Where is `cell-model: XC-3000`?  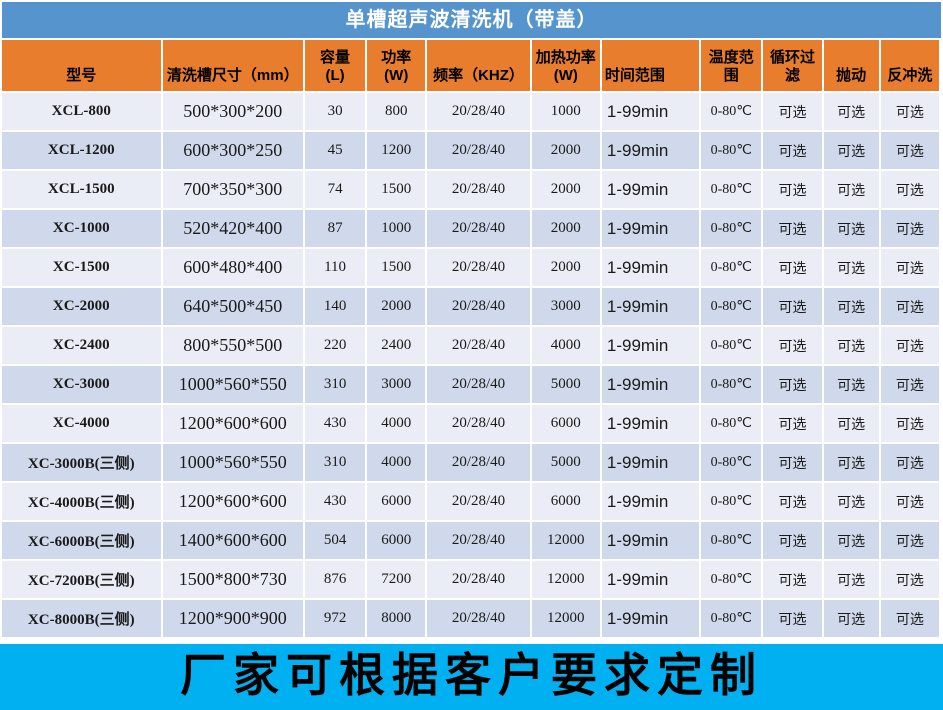 cell-model: XC-3000 is located at coordinates (81, 384).